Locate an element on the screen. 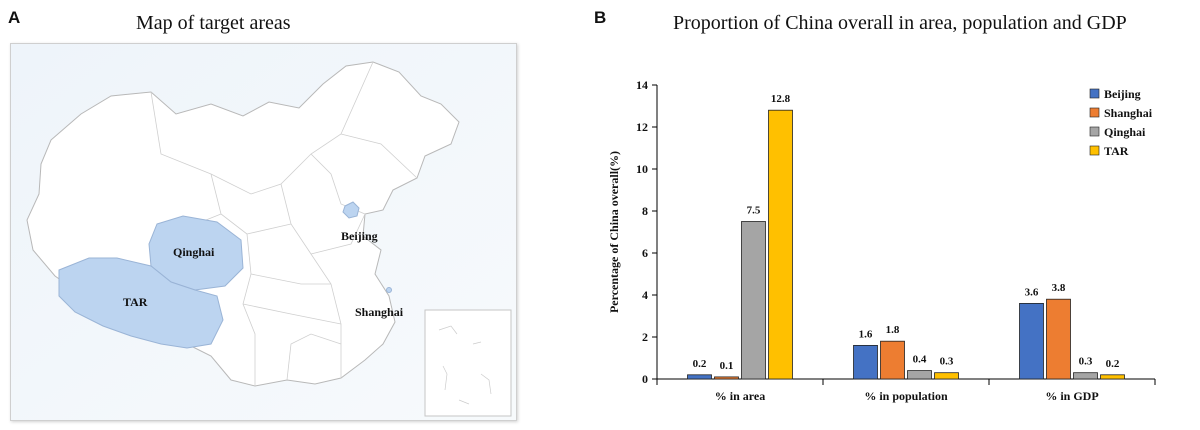  x-tick-label: % in GDP is located at coordinates (1071, 396).